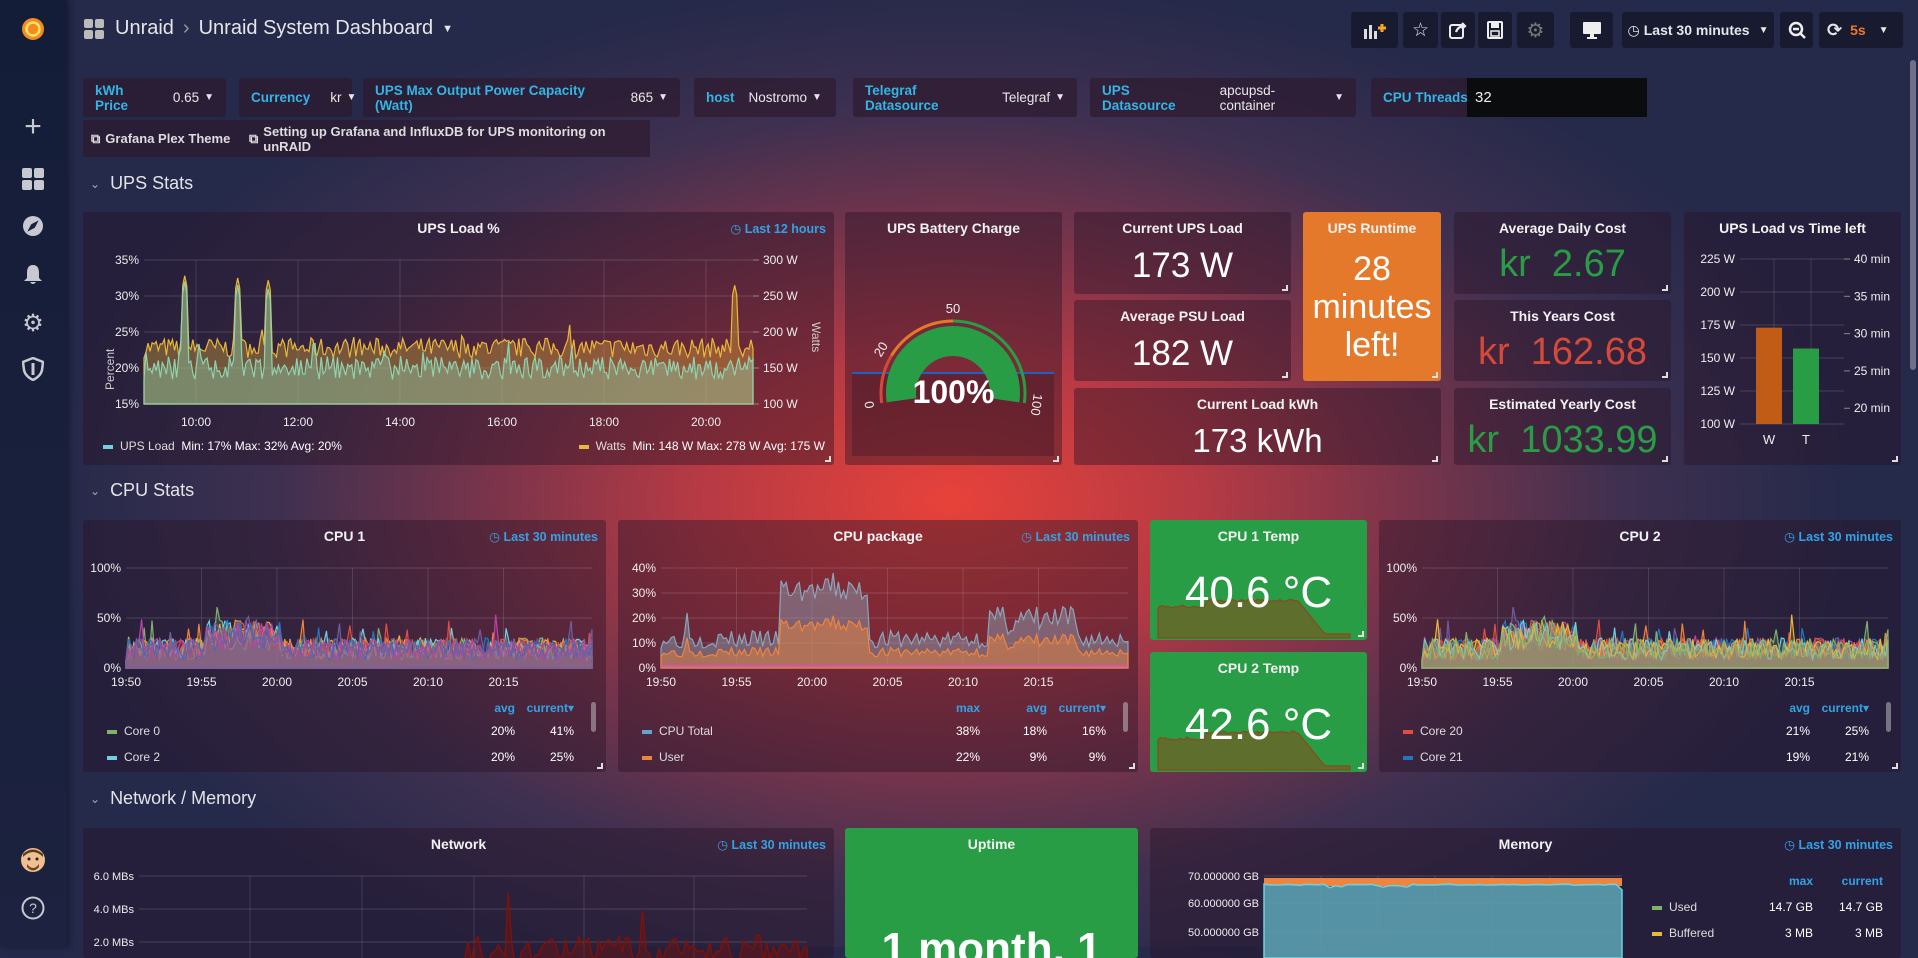 Image resolution: width=1918 pixels, height=958 pixels. What do you see at coordinates (142, 490) in the screenshot?
I see `row-header-cpu-stats: ⌄CPU Stats` at bounding box center [142, 490].